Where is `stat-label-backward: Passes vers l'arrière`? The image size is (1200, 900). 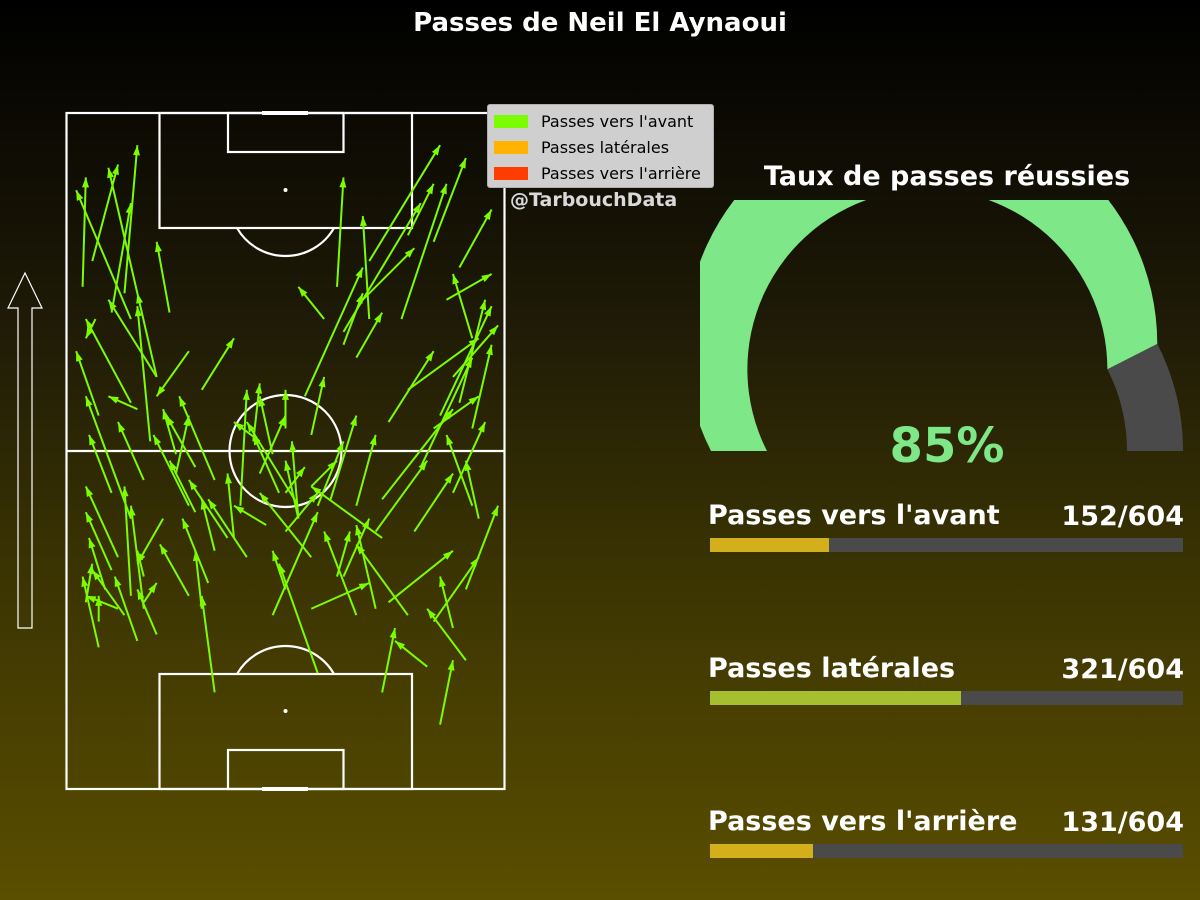 stat-label-backward: Passes vers l'arrière is located at coordinates (863, 821).